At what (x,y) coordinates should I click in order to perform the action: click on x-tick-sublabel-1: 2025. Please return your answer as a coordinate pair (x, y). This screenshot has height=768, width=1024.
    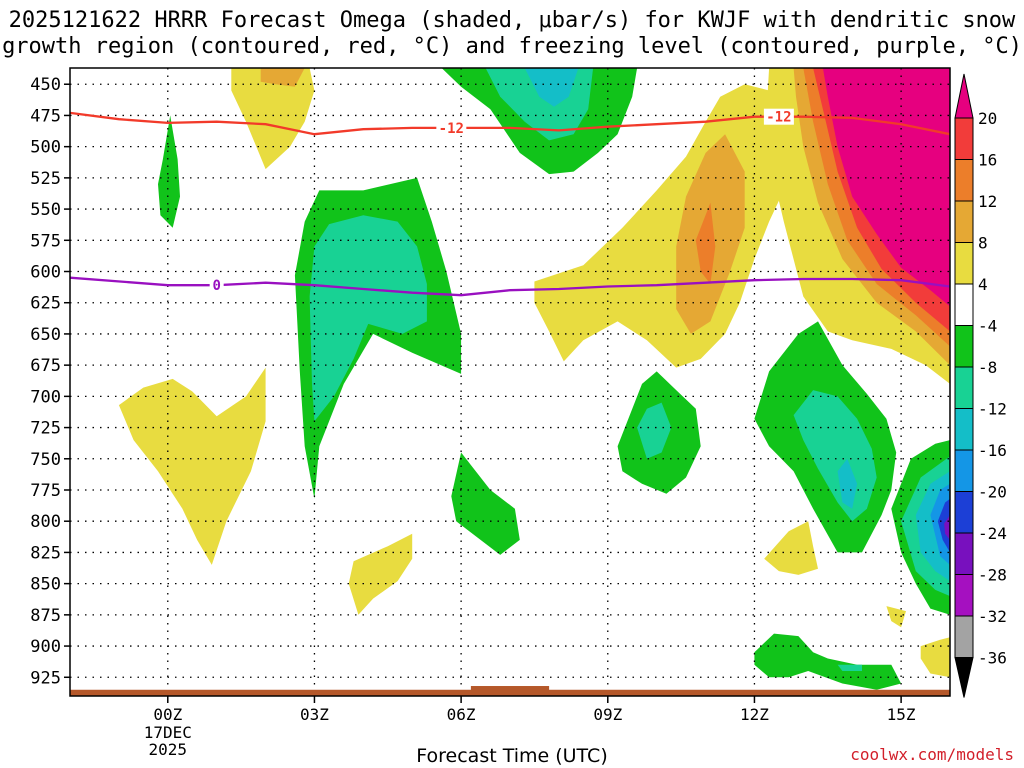
    Looking at the image, I should click on (168, 749).